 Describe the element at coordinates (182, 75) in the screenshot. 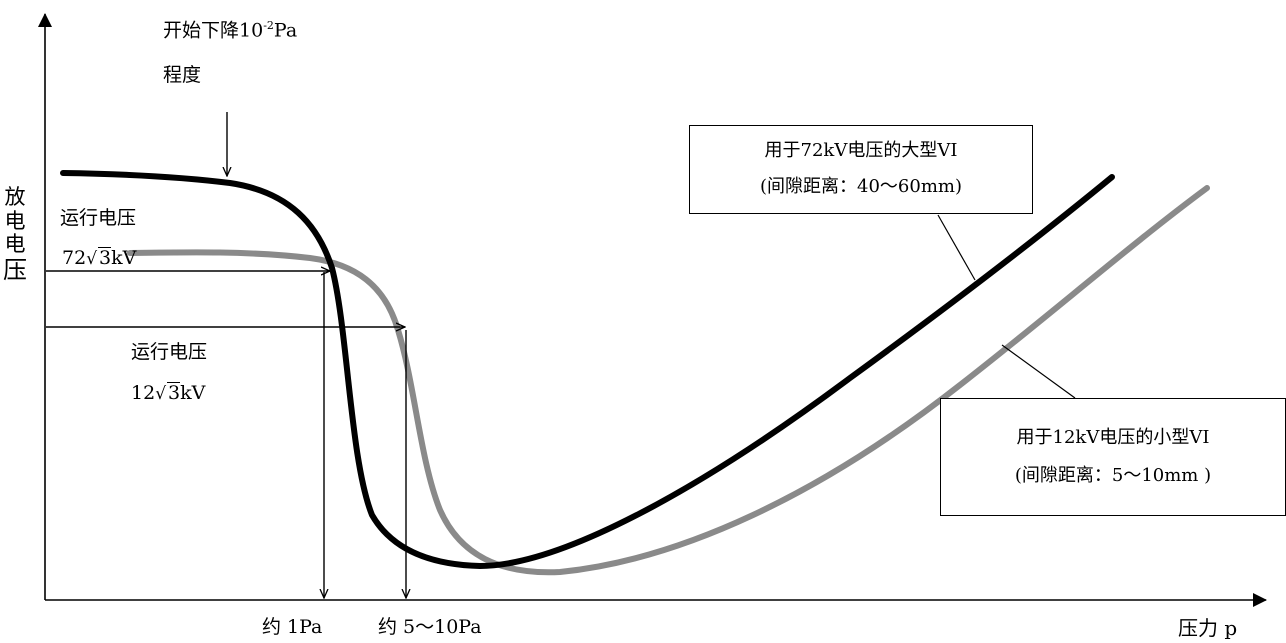

I see `start-drop-annotation-line2: 程度` at that location.